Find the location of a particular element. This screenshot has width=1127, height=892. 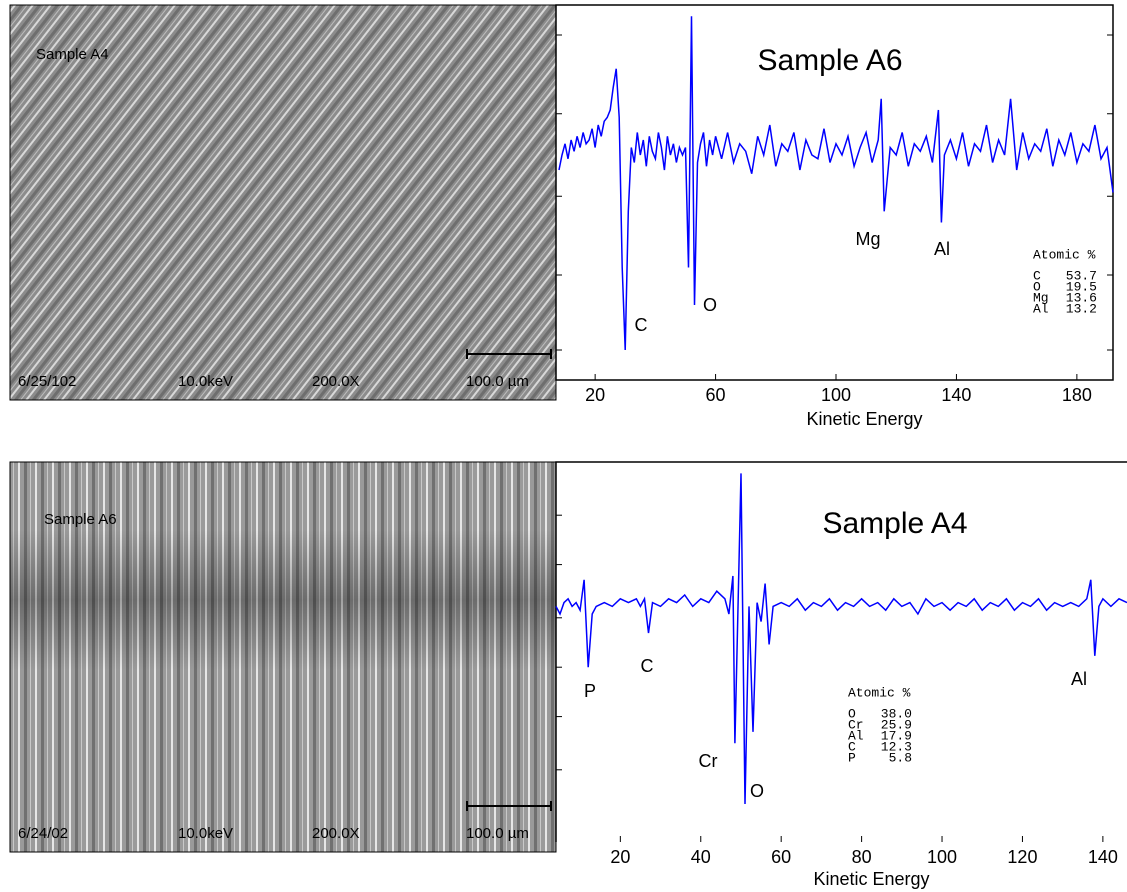

chart-title: Sample A6 is located at coordinates (829, 60).